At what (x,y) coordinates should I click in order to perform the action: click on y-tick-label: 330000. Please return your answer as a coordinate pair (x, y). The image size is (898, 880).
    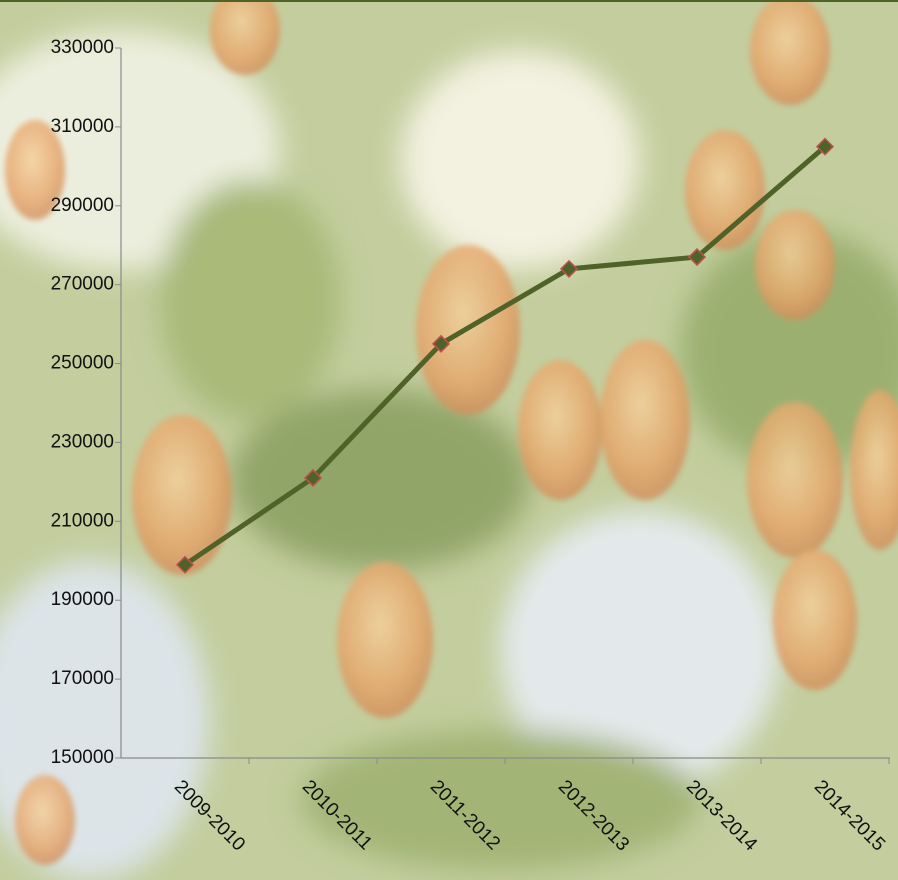
    Looking at the image, I should click on (82, 47).